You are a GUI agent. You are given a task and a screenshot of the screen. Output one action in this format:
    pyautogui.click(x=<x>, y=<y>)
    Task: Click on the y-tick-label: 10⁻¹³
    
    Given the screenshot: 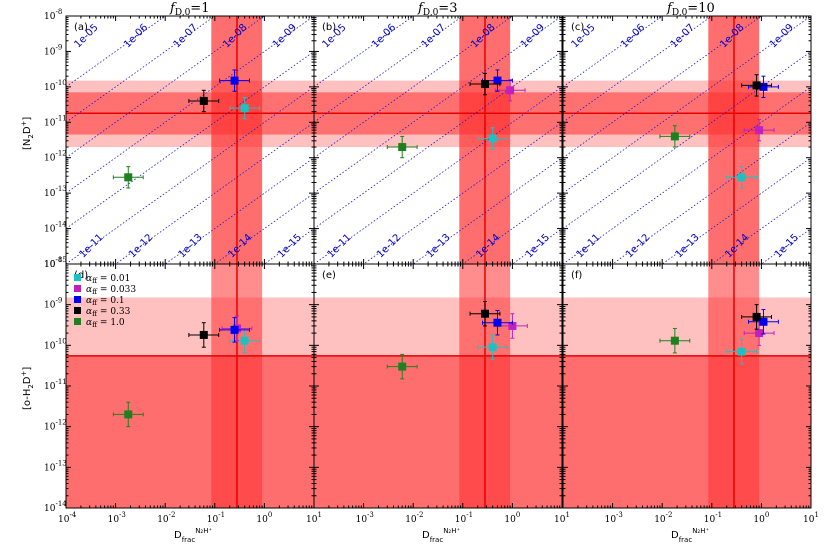 What is the action you would take?
    pyautogui.click(x=55, y=466)
    